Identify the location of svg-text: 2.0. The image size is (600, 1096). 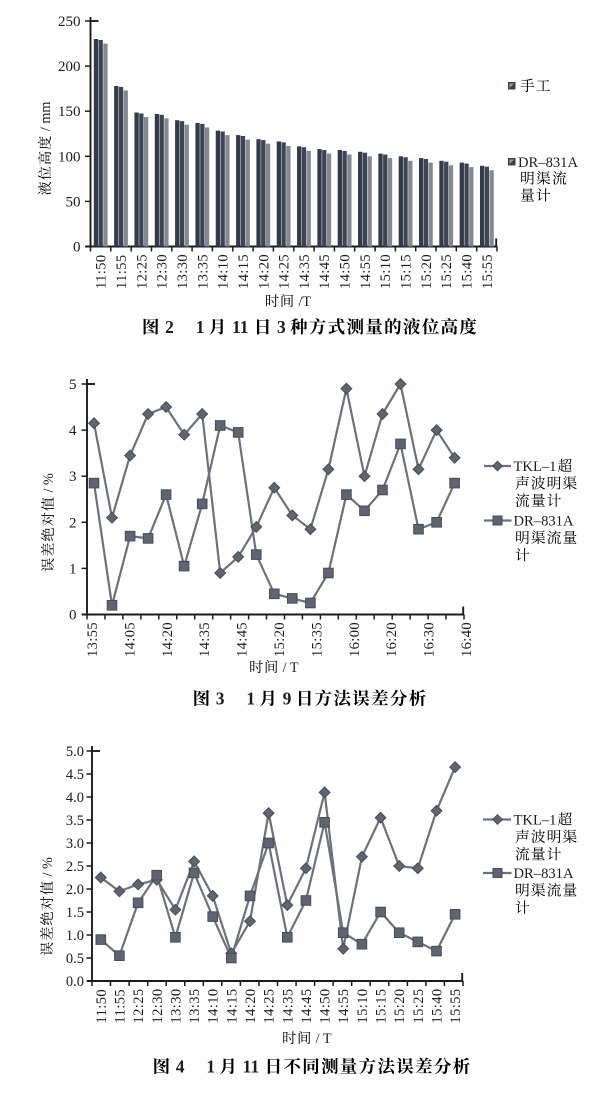
(75, 890).